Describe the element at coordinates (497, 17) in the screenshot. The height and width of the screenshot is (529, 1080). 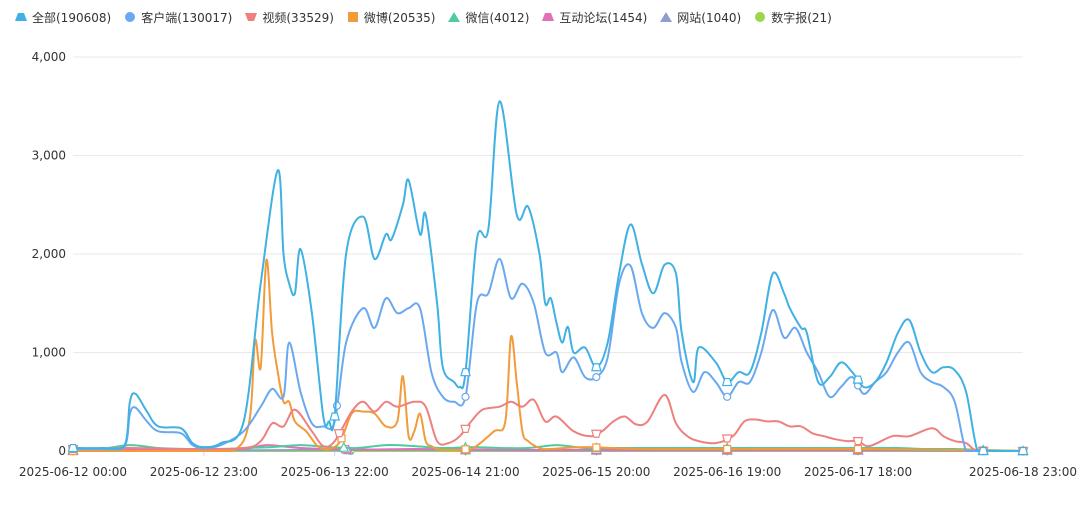
I see `legend-label: 微信(4012)` at that location.